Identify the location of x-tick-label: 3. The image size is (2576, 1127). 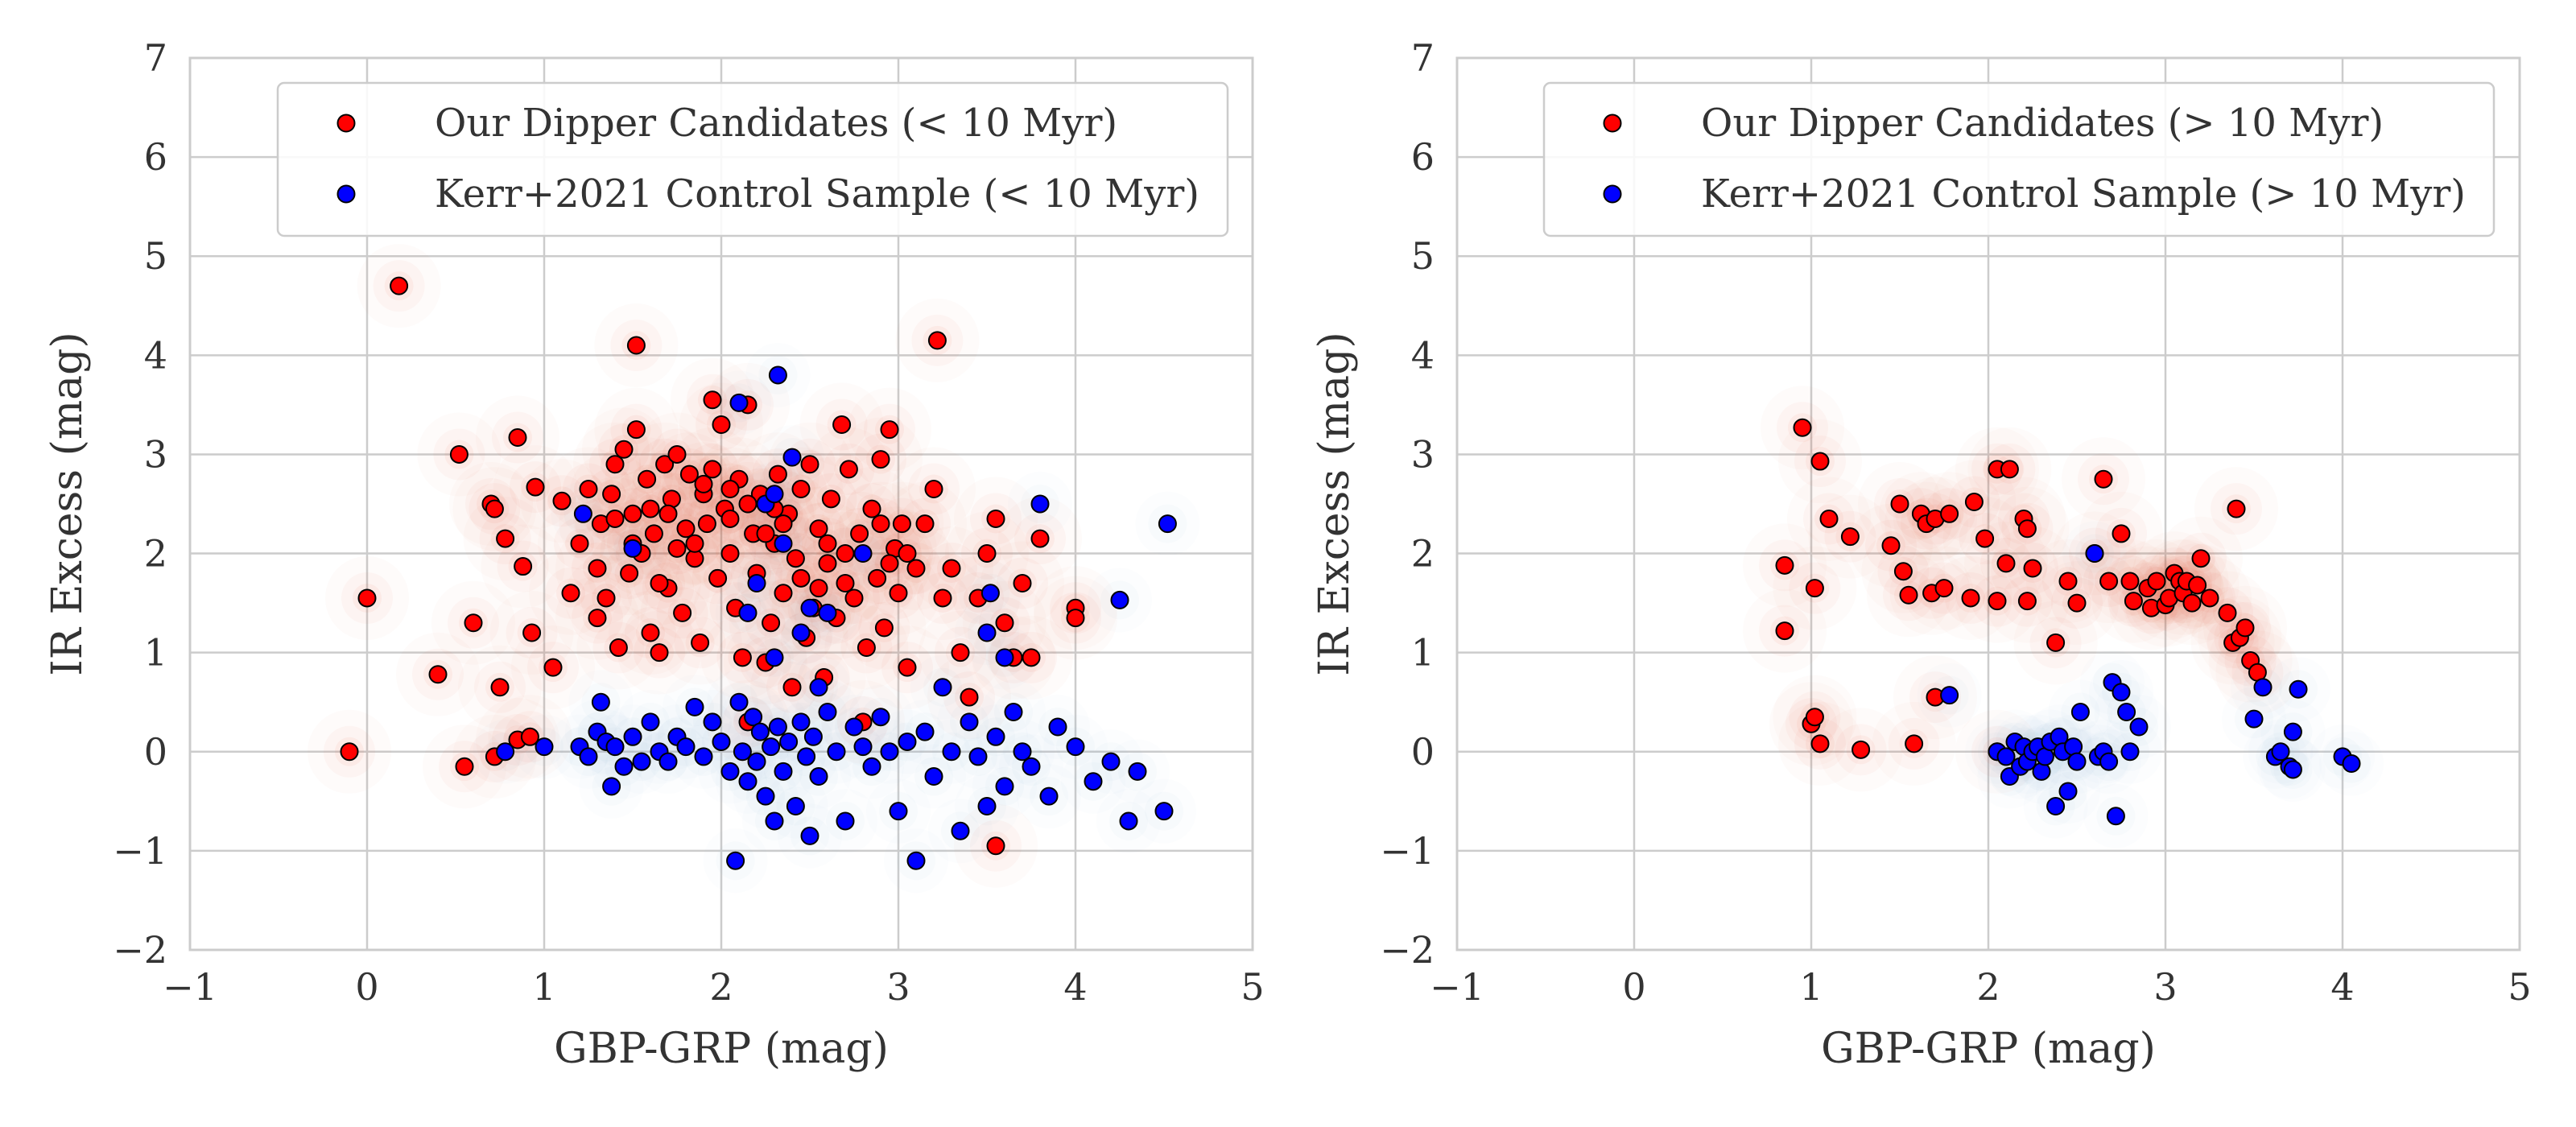
(2165, 987).